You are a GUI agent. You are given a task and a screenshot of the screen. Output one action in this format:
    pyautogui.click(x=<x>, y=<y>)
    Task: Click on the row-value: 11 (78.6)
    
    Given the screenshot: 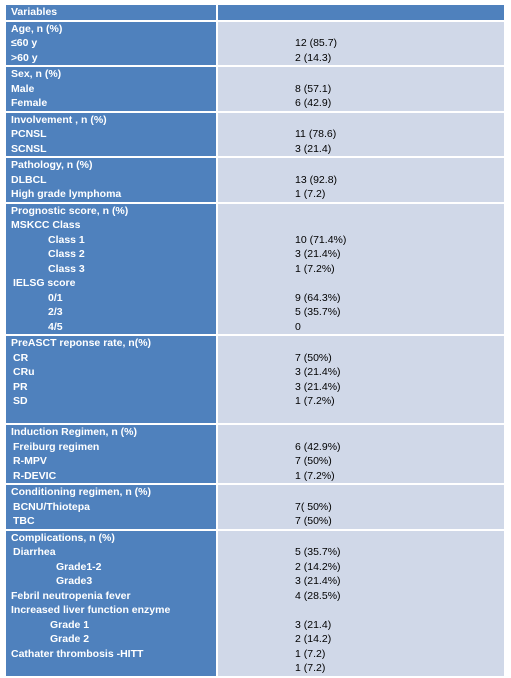 What is the action you would take?
    pyautogui.click(x=316, y=134)
    